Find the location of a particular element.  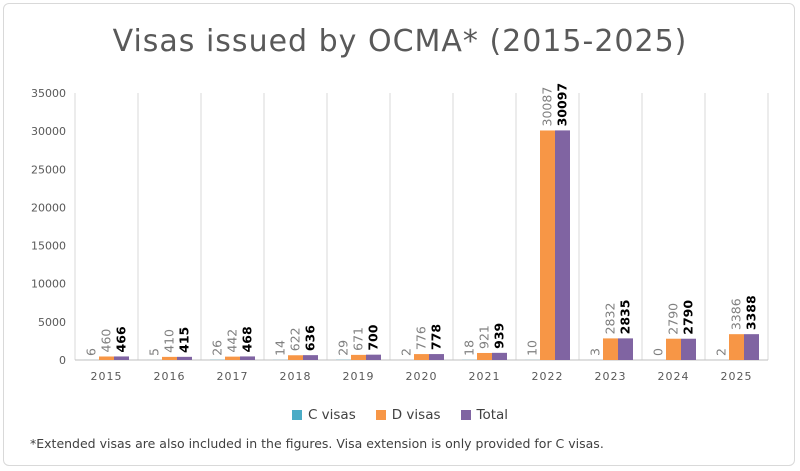

x-tick-label: 2019 is located at coordinates (359, 376).